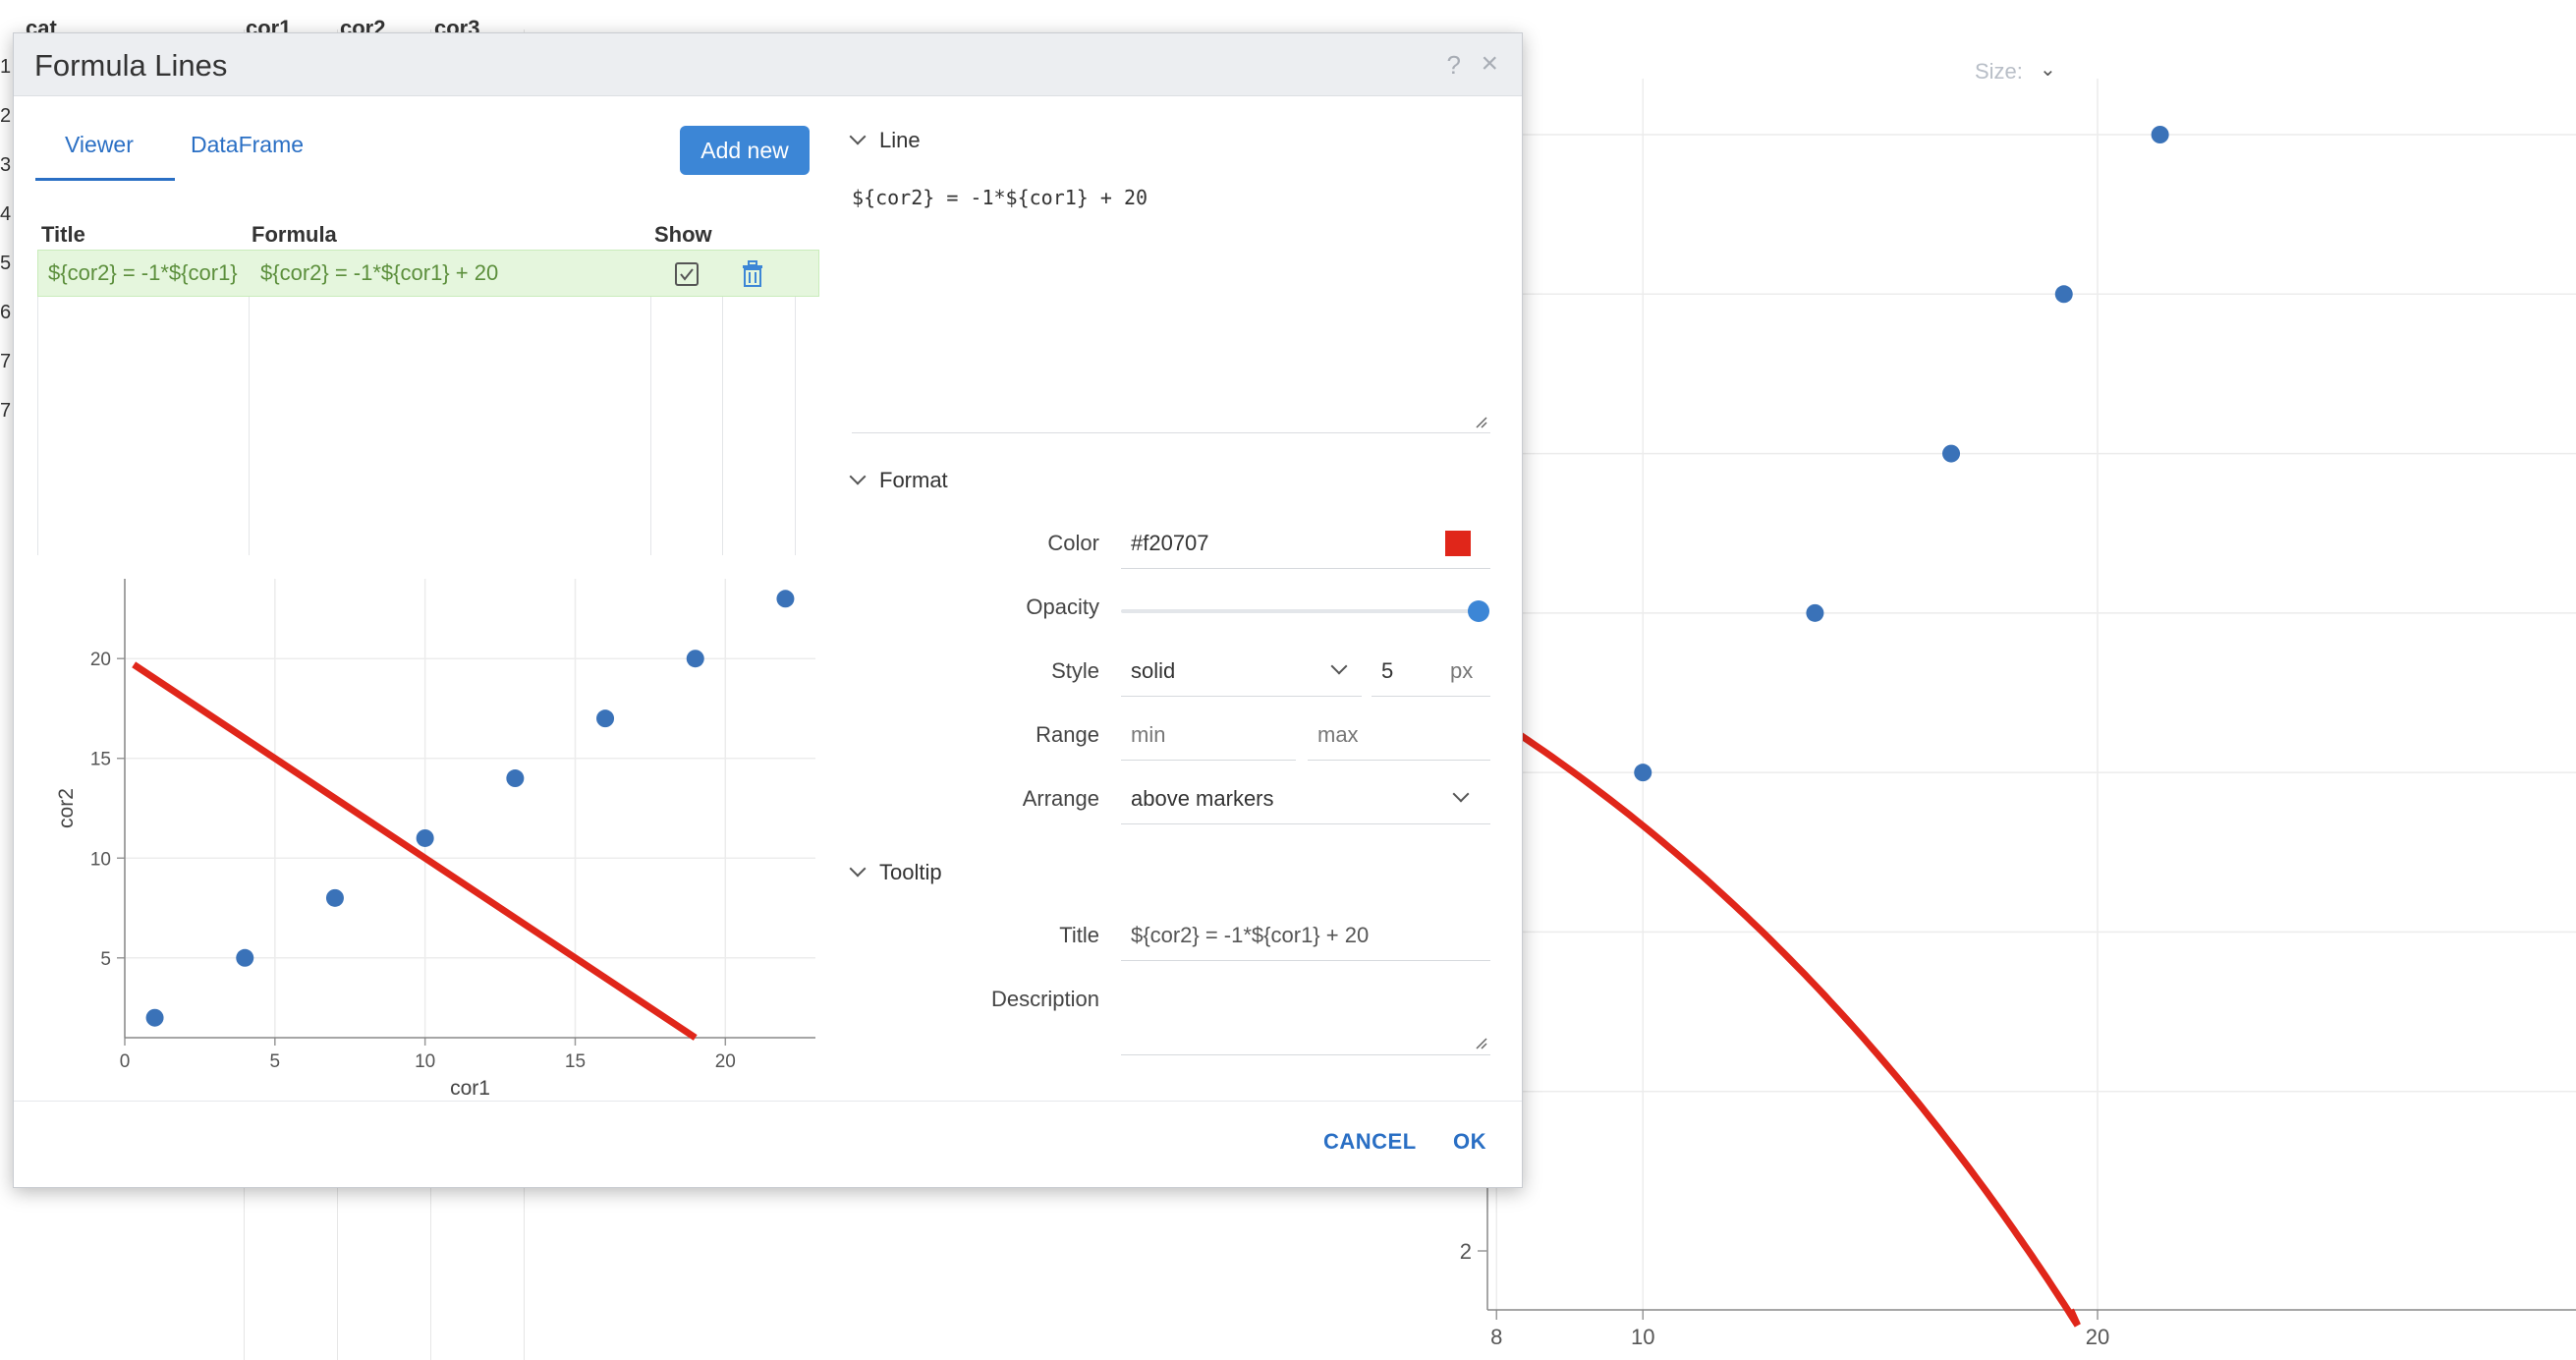  I want to click on opacity-label: Opacity, so click(1062, 607).